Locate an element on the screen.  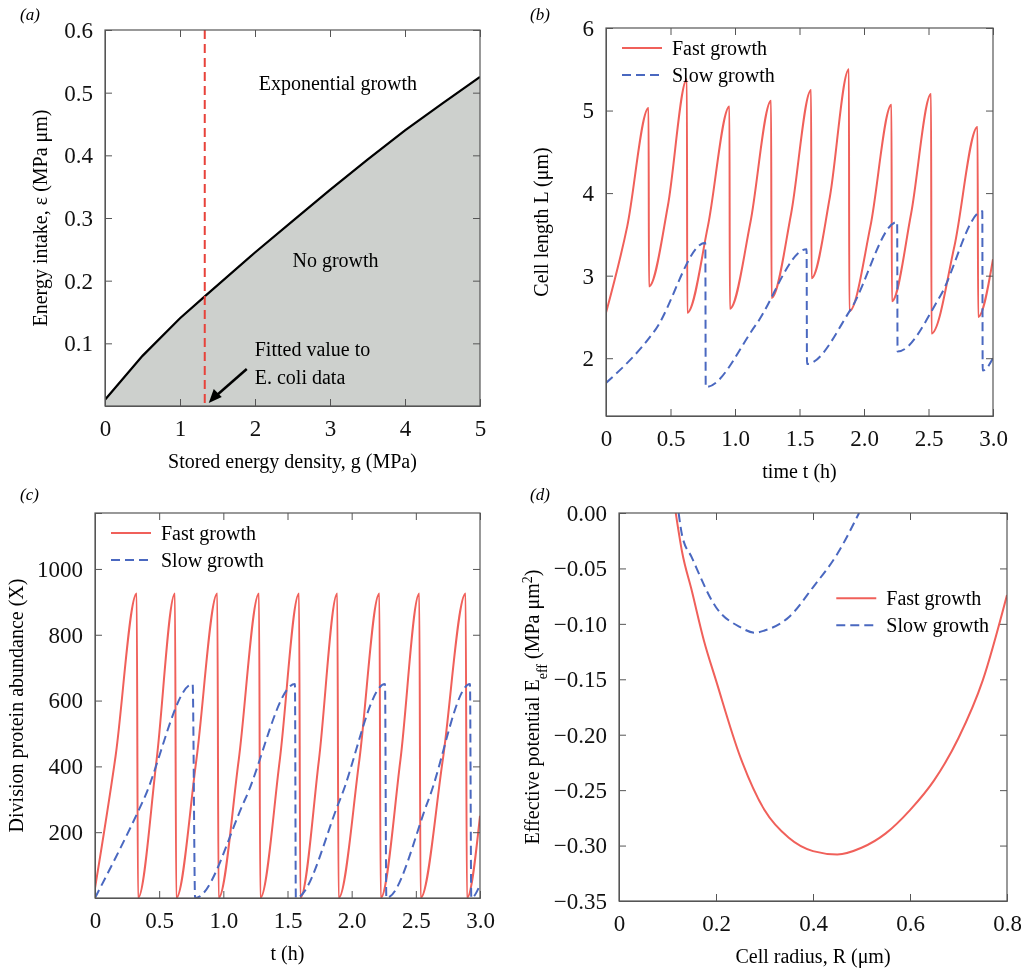
y-axis-title: Division protein abundance (X) is located at coordinates (16, 705).